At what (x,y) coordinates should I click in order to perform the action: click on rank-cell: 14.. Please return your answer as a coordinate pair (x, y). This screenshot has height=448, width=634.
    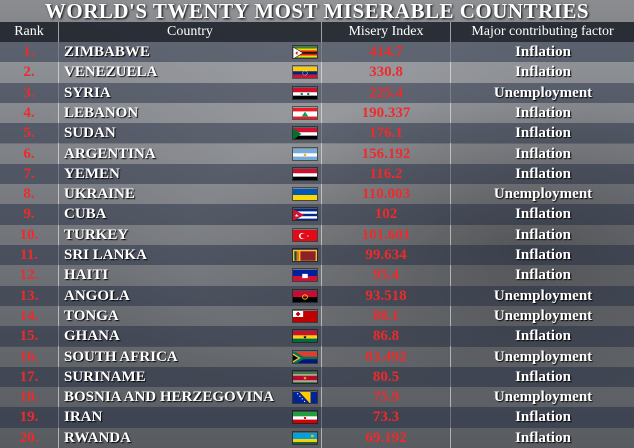
    Looking at the image, I should click on (29, 315).